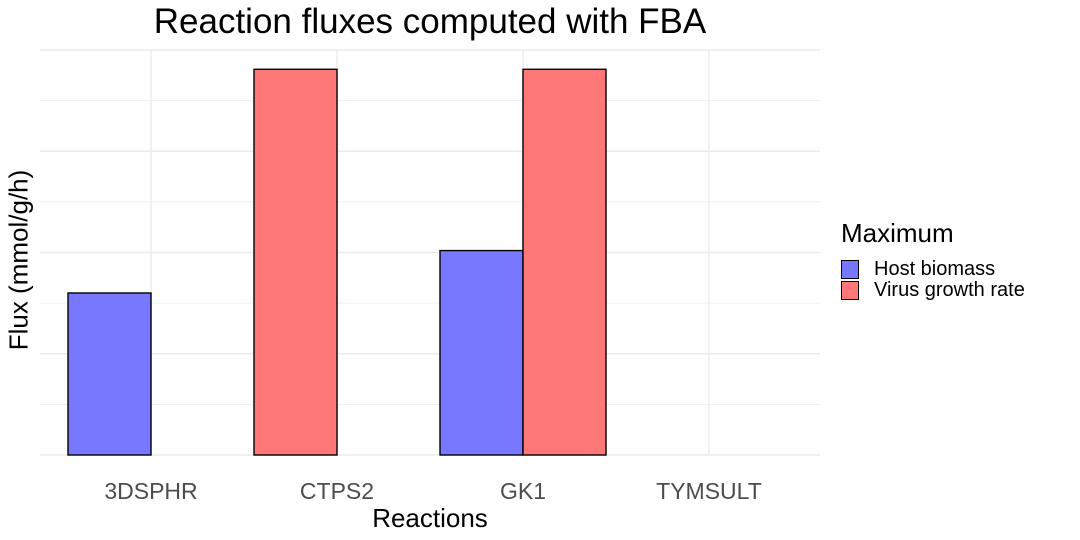 Image resolution: width=1080 pixels, height=540 pixels. I want to click on x-axis-label: Reactions, so click(430, 518).